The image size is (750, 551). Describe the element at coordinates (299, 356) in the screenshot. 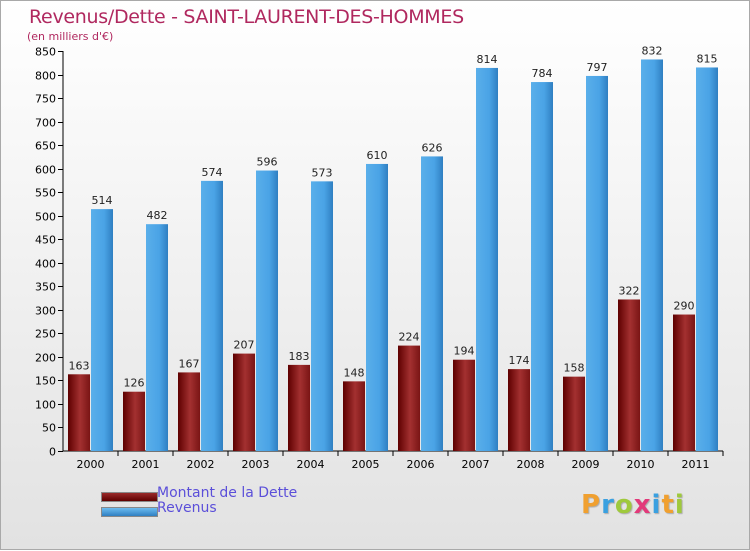

I see `data-label-dette: 183` at that location.